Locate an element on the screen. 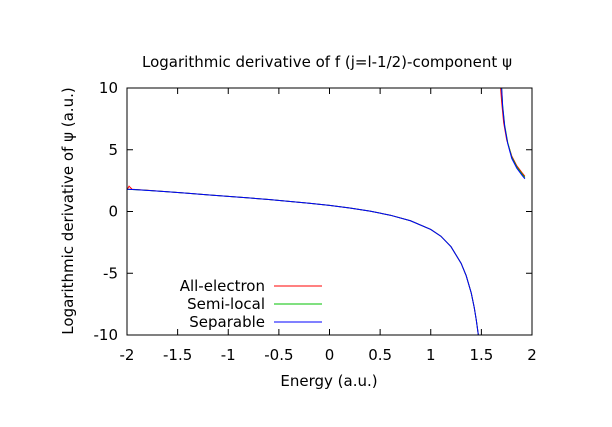 Image resolution: width=612 pixels, height=427 pixels. x-tick-label: 1 is located at coordinates (431, 355).